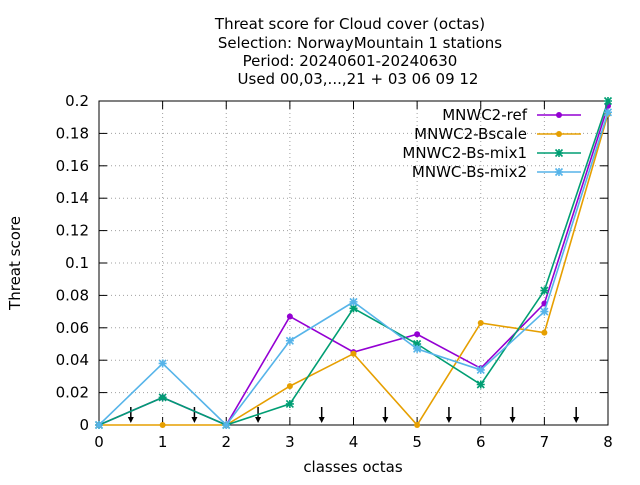 The height and width of the screenshot is (485, 640). Describe the element at coordinates (77, 101) in the screenshot. I see `y-tick-label: 0.2` at that location.